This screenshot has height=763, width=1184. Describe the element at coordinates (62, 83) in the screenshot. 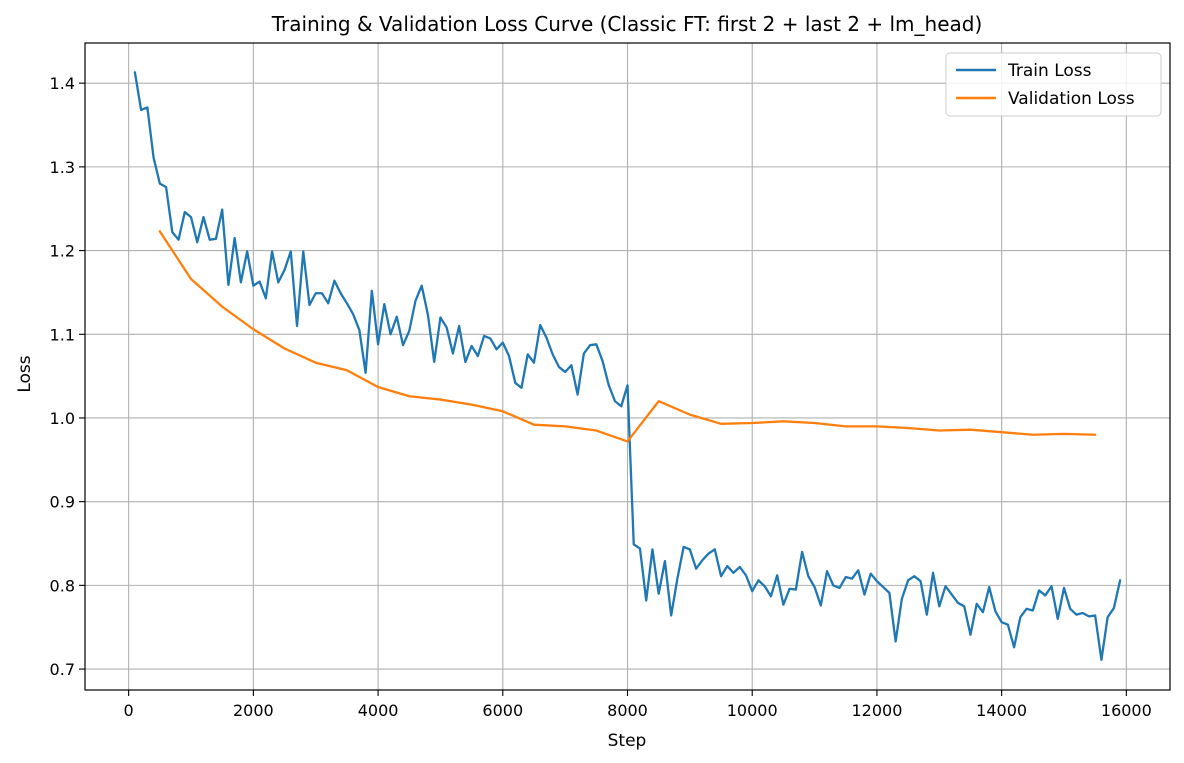

I see `y-tick-label: 1.4` at that location.